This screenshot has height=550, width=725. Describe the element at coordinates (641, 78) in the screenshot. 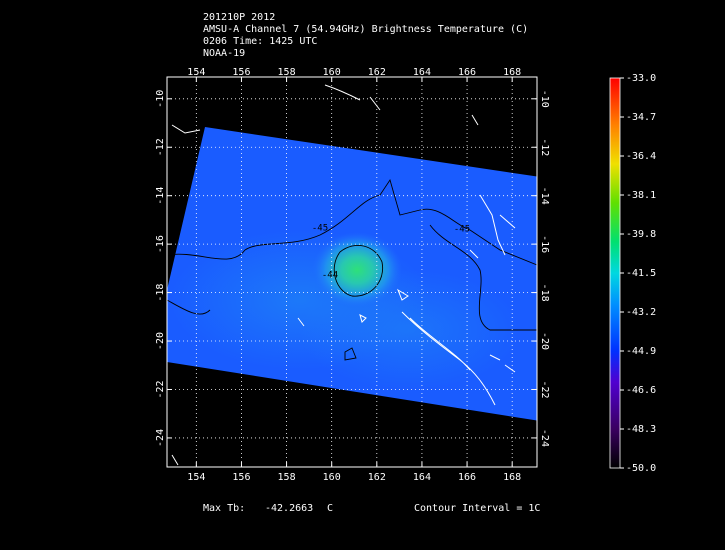

I see `colorbar-label: -33.0` at that location.